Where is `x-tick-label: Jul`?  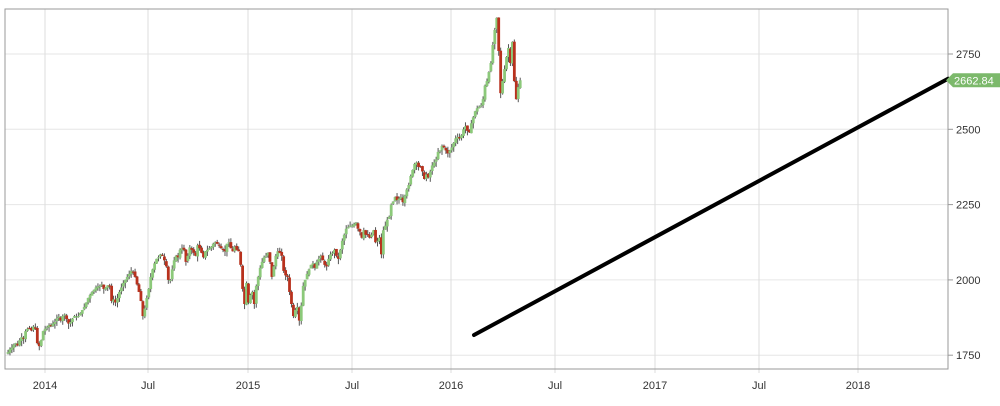
x-tick-label: Jul is located at coordinates (148, 386).